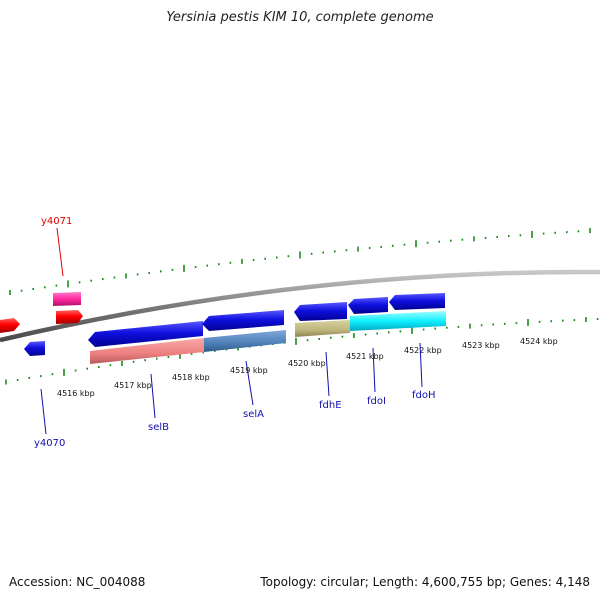 The width and height of the screenshot is (600, 600). What do you see at coordinates (249, 370) in the screenshot?
I see `scale-label: 4519 kbp` at bounding box center [249, 370].